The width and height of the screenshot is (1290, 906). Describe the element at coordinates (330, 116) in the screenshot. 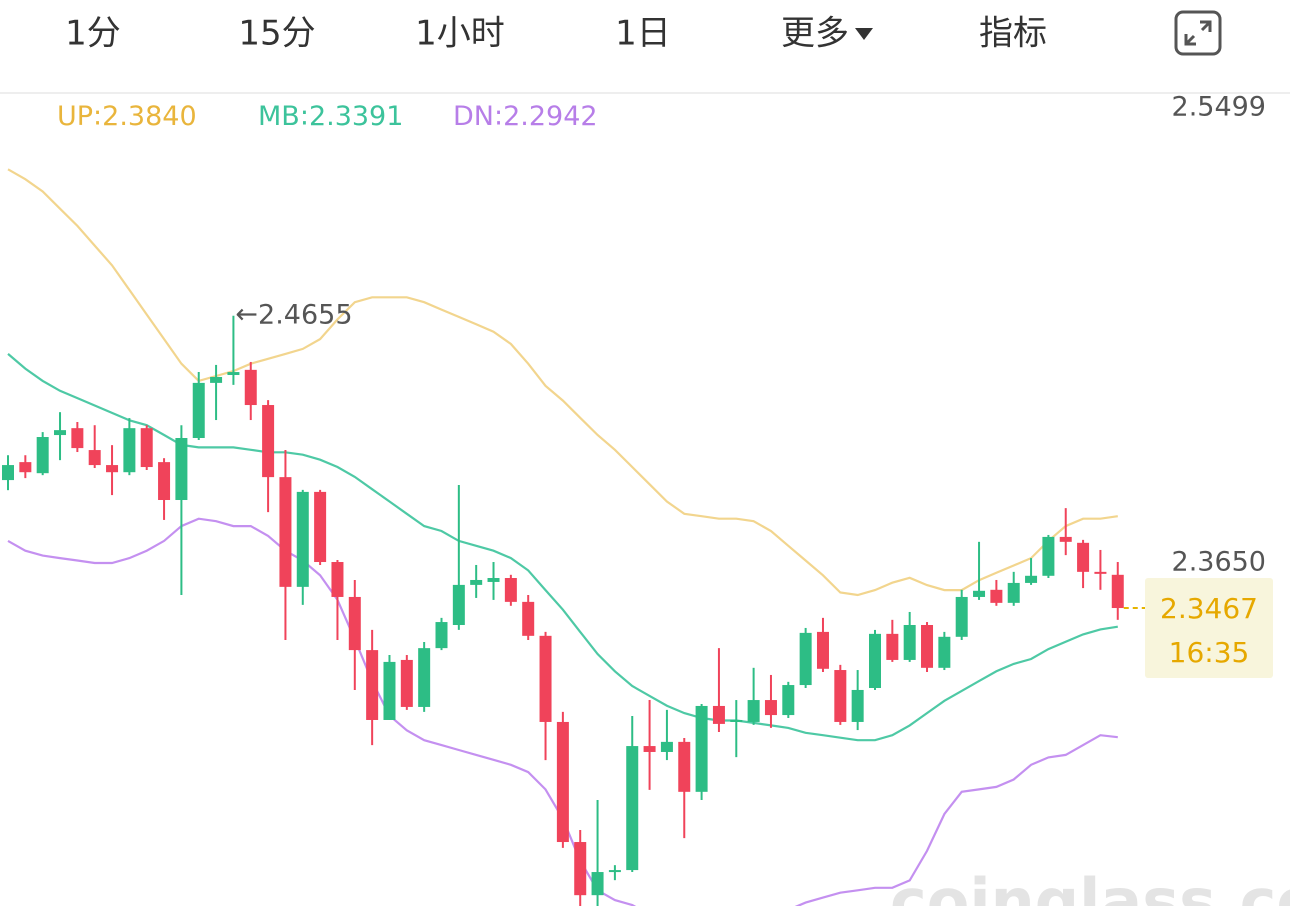

I see `indicator-label: MB:2.3391` at that location.